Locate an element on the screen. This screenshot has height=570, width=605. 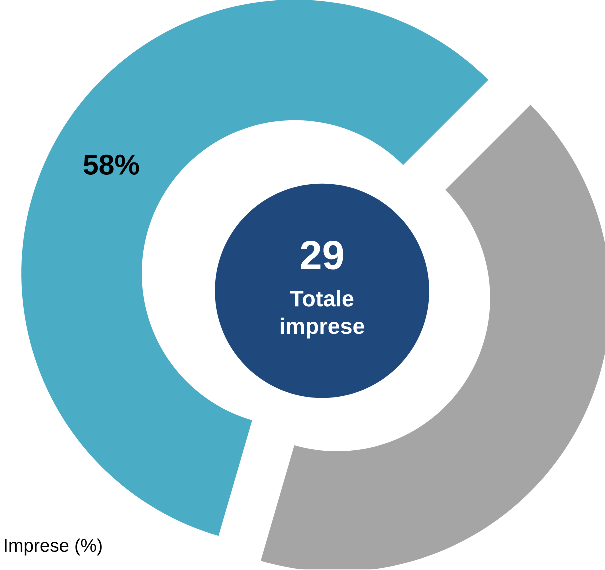
data-label: 58% is located at coordinates (112, 165).